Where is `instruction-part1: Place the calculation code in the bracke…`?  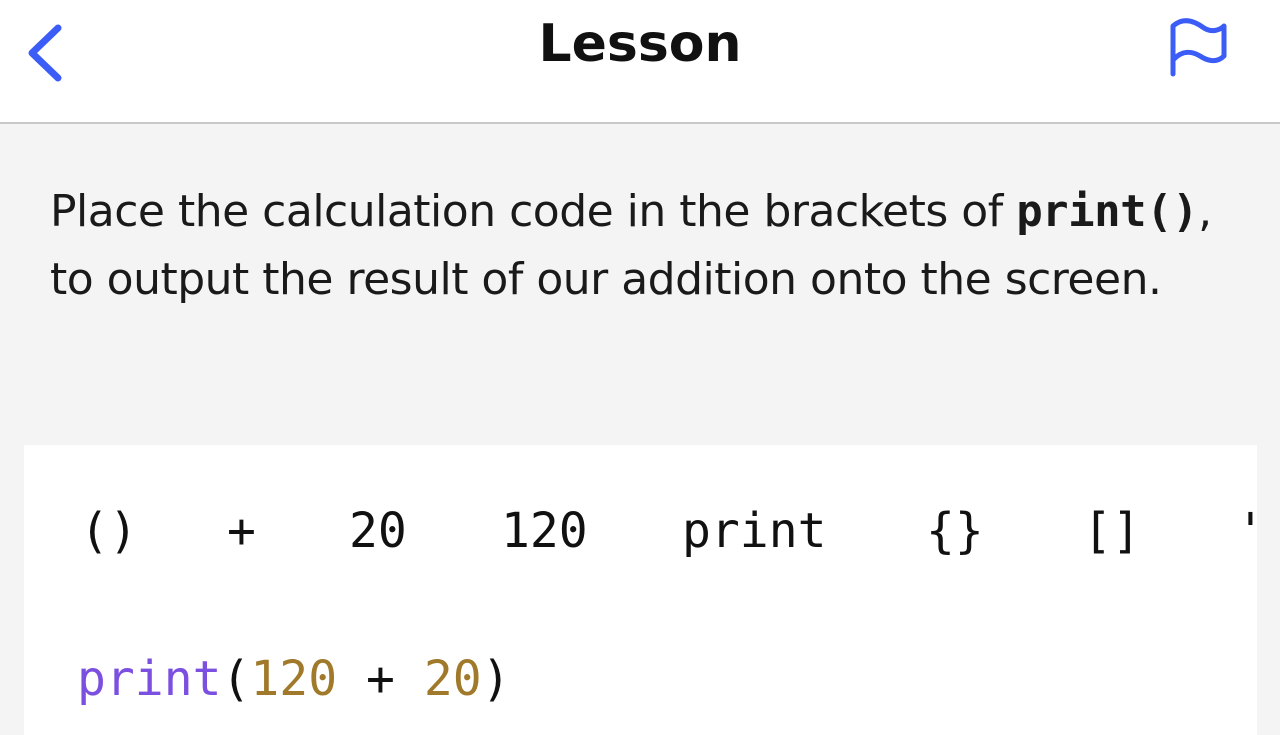 instruction-part1: Place the calculation code in the bracke… is located at coordinates (533, 211).